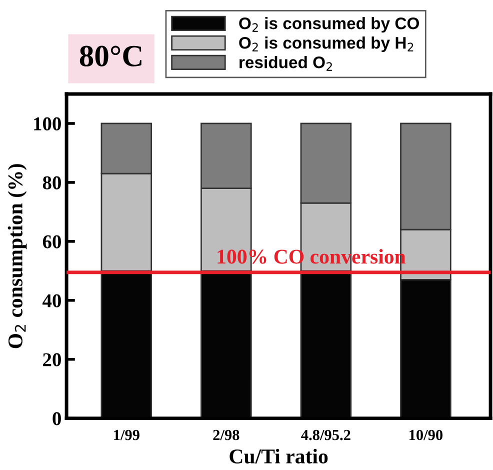 Image resolution: width=493 pixels, height=470 pixels. What do you see at coordinates (51, 241) in the screenshot?
I see `y-tick-label: 60` at bounding box center [51, 241].